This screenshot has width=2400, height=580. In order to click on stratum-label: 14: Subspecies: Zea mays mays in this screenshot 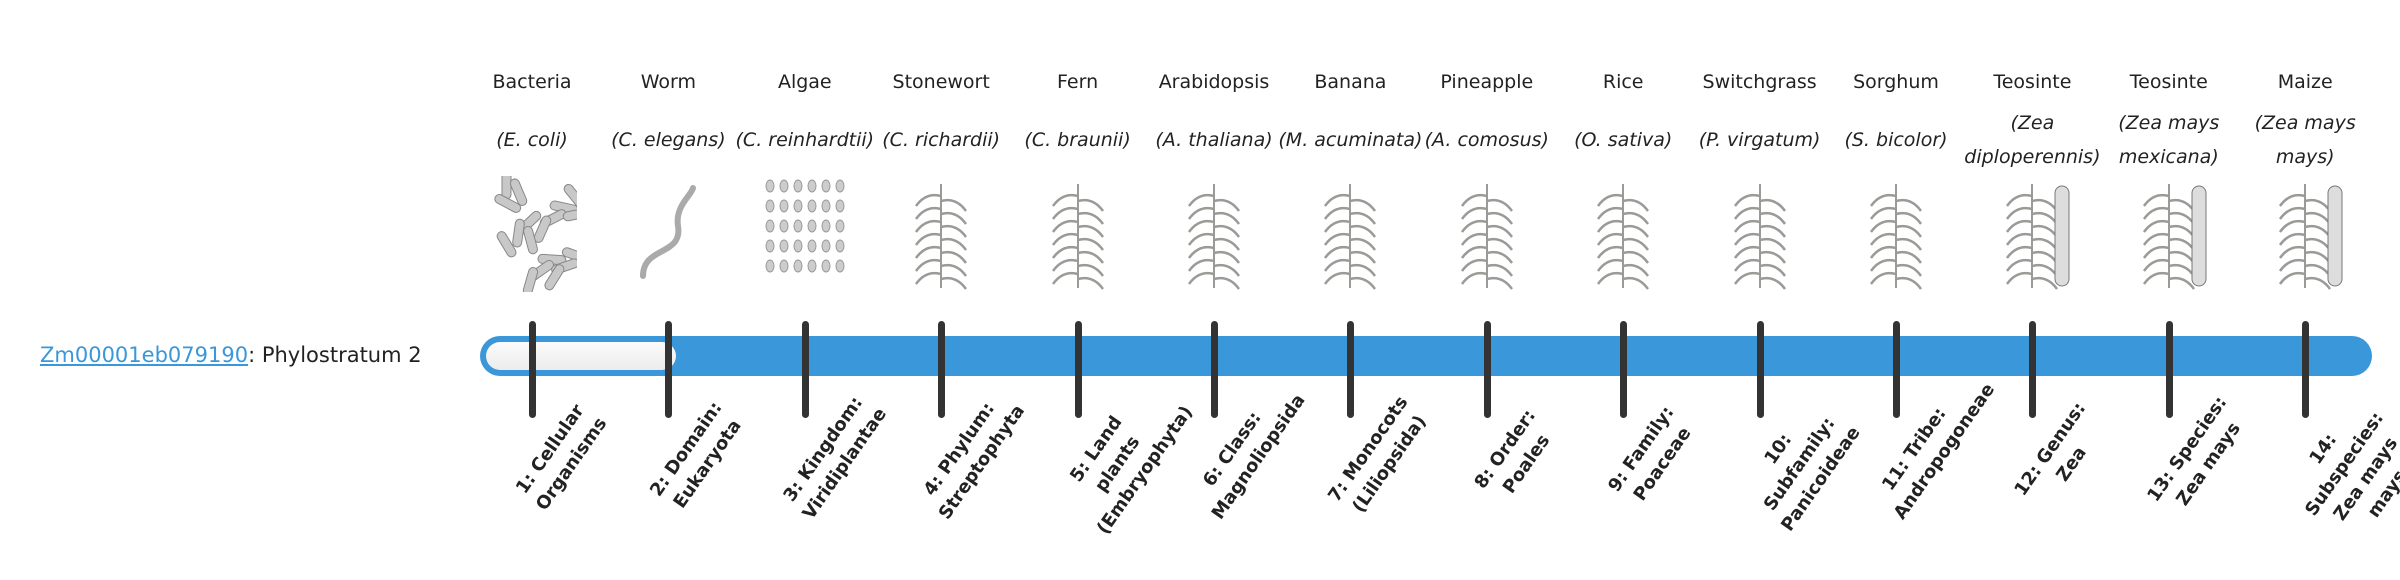, I will do `click(2350, 466)`.